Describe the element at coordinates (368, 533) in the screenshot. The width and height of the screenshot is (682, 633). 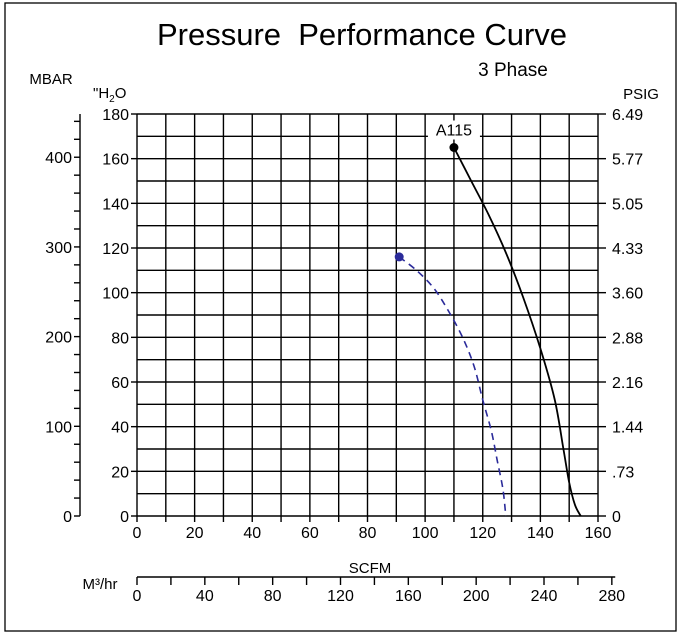
I see `x-tick-label: 80` at that location.